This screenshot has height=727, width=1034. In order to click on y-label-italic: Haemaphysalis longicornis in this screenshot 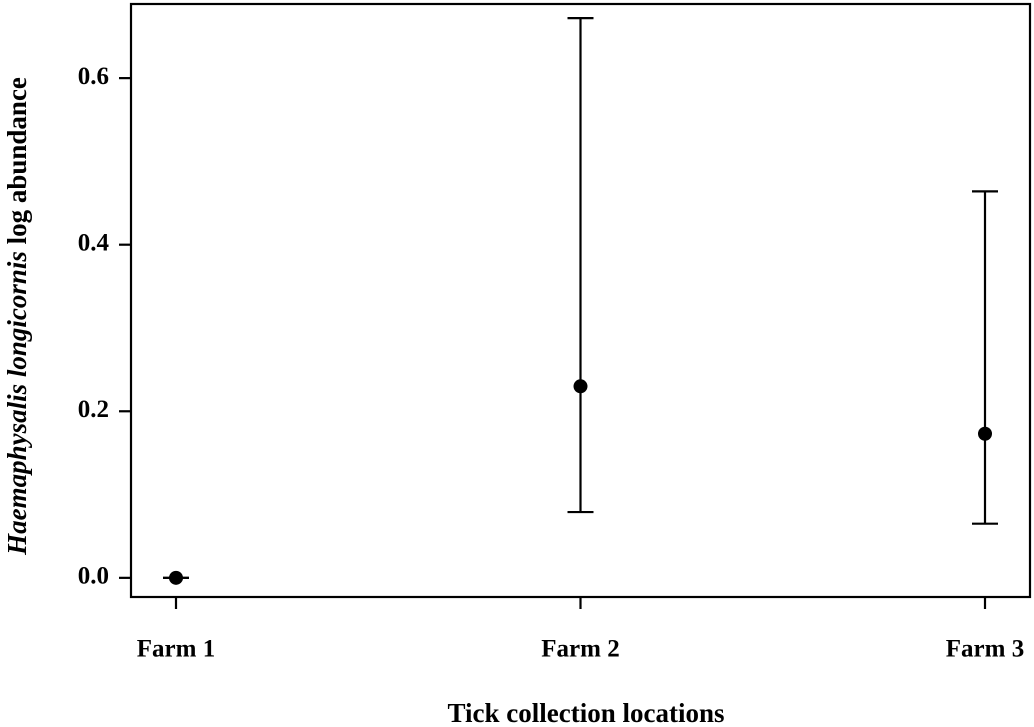, I will do `click(17, 403)`.